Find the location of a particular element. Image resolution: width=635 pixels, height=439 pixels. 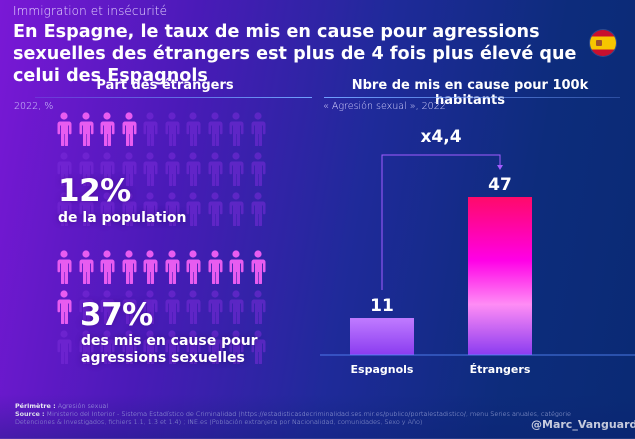

left-section-title: Part des étrangers is located at coordinates (165, 85).